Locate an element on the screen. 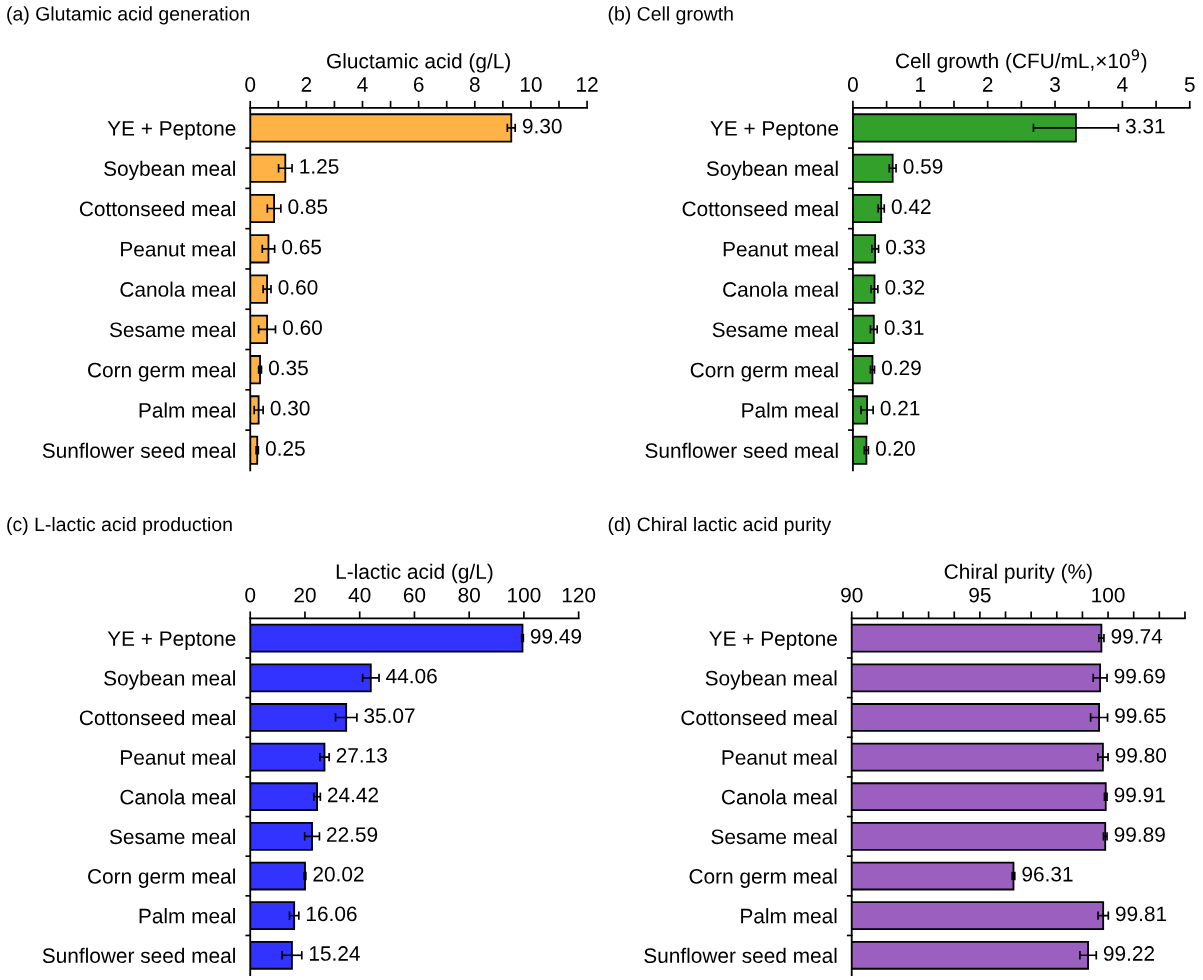 This screenshot has width=1203, height=980. x-axis-title: Gluctamic acid (g/L) is located at coordinates (418, 63).